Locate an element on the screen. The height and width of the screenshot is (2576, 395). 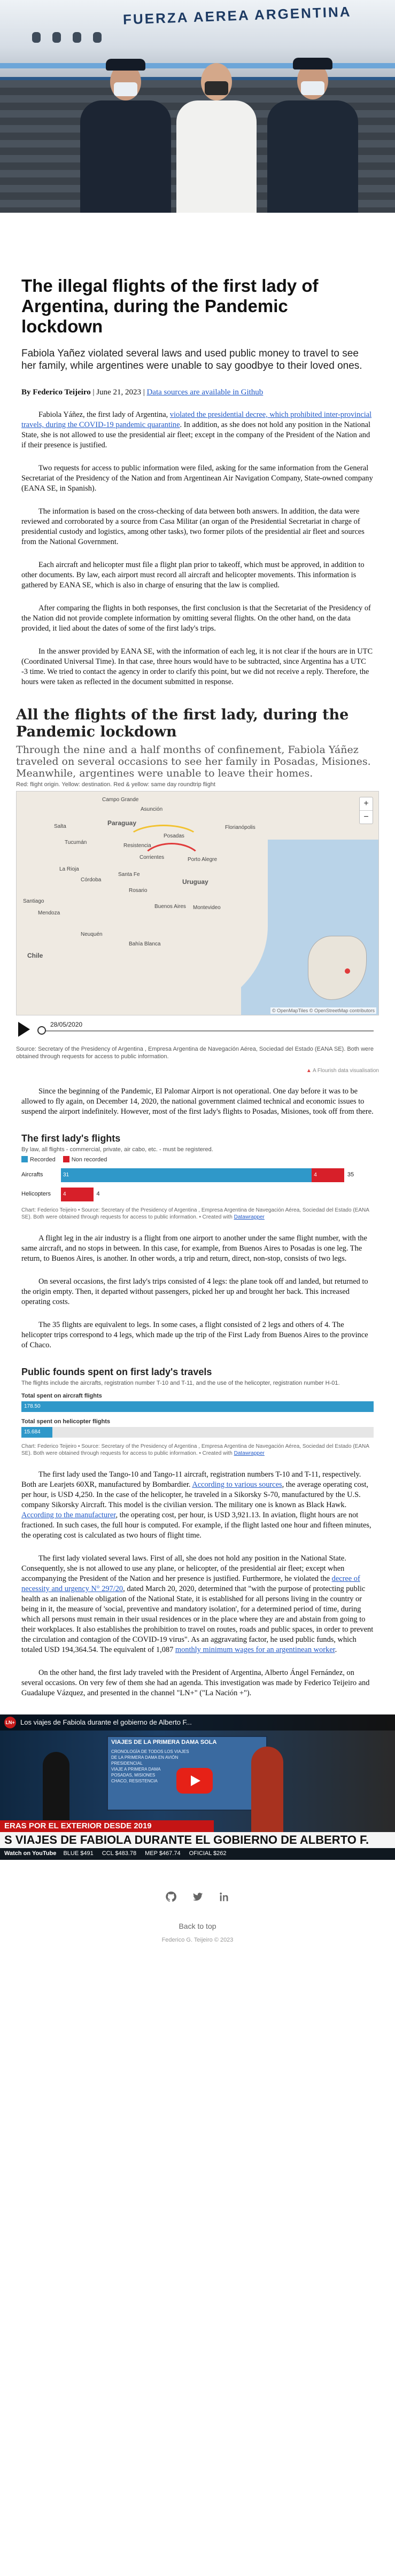
map-label: Paraguay is located at coordinates (122, 823).